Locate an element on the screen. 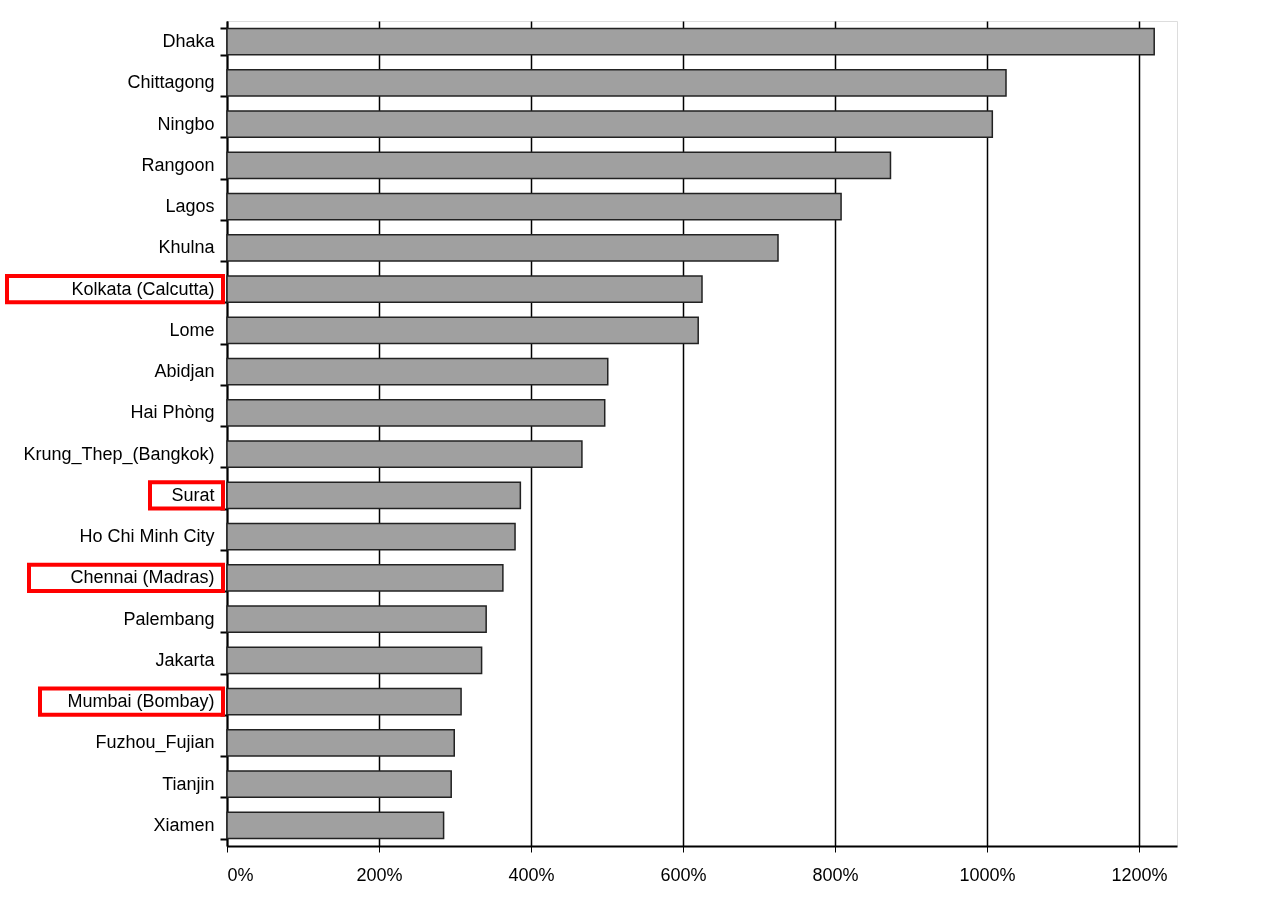 This screenshot has width=1285, height=901. x-tick-label: 600% is located at coordinates (683, 874).